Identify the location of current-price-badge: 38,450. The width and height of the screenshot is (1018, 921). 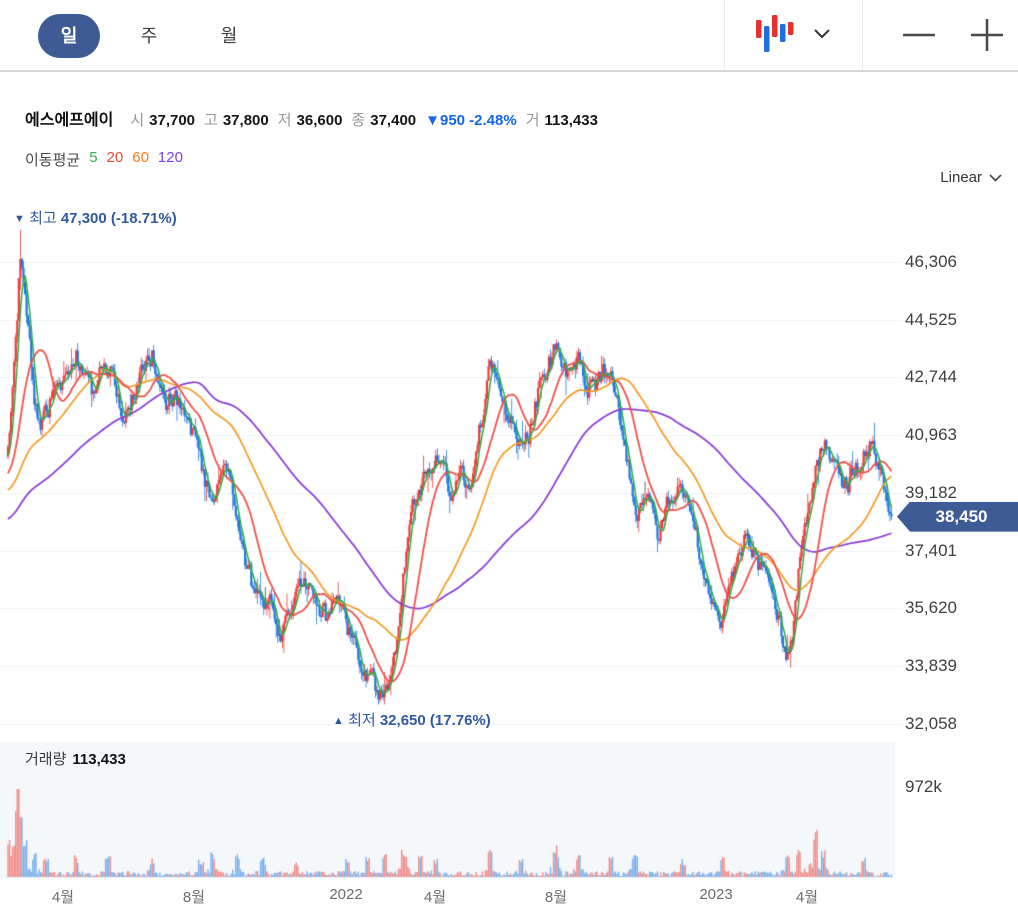
(957, 516).